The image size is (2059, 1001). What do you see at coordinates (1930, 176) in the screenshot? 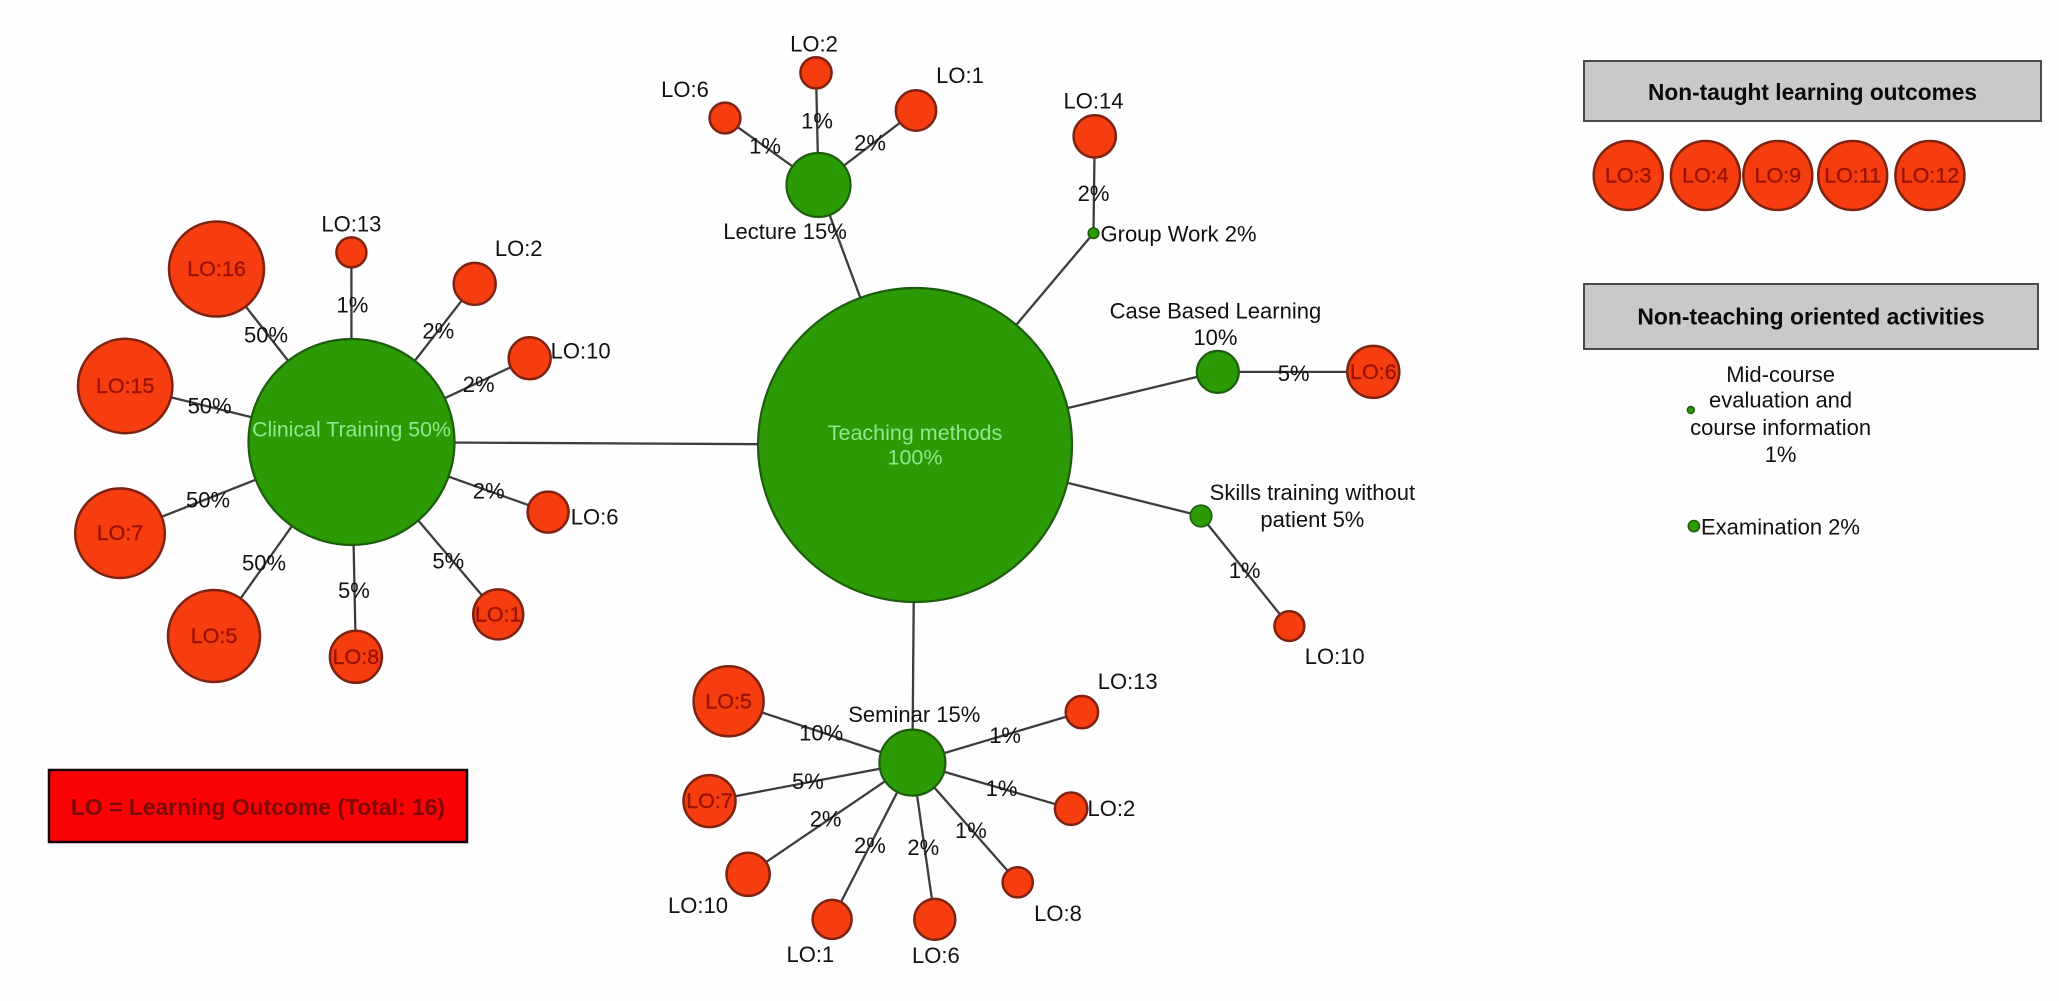
I see `svg-text: LO:12` at bounding box center [1930, 176].